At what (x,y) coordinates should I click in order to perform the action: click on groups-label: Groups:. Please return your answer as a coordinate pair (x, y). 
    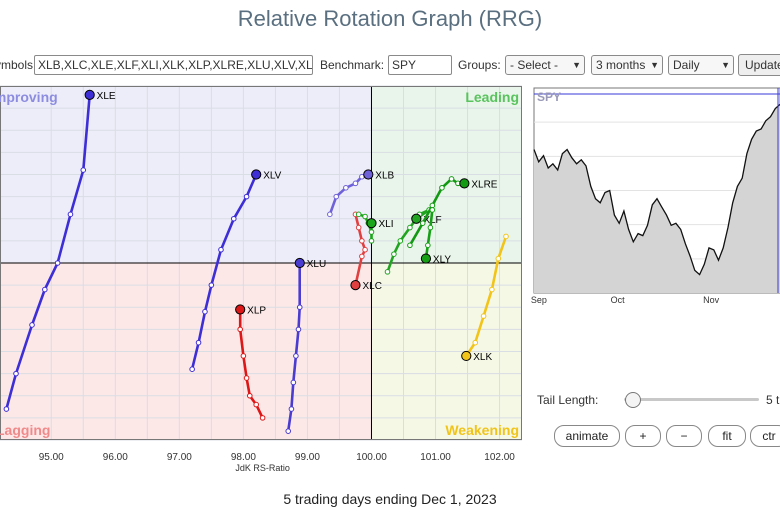
    Looking at the image, I should click on (479, 65).